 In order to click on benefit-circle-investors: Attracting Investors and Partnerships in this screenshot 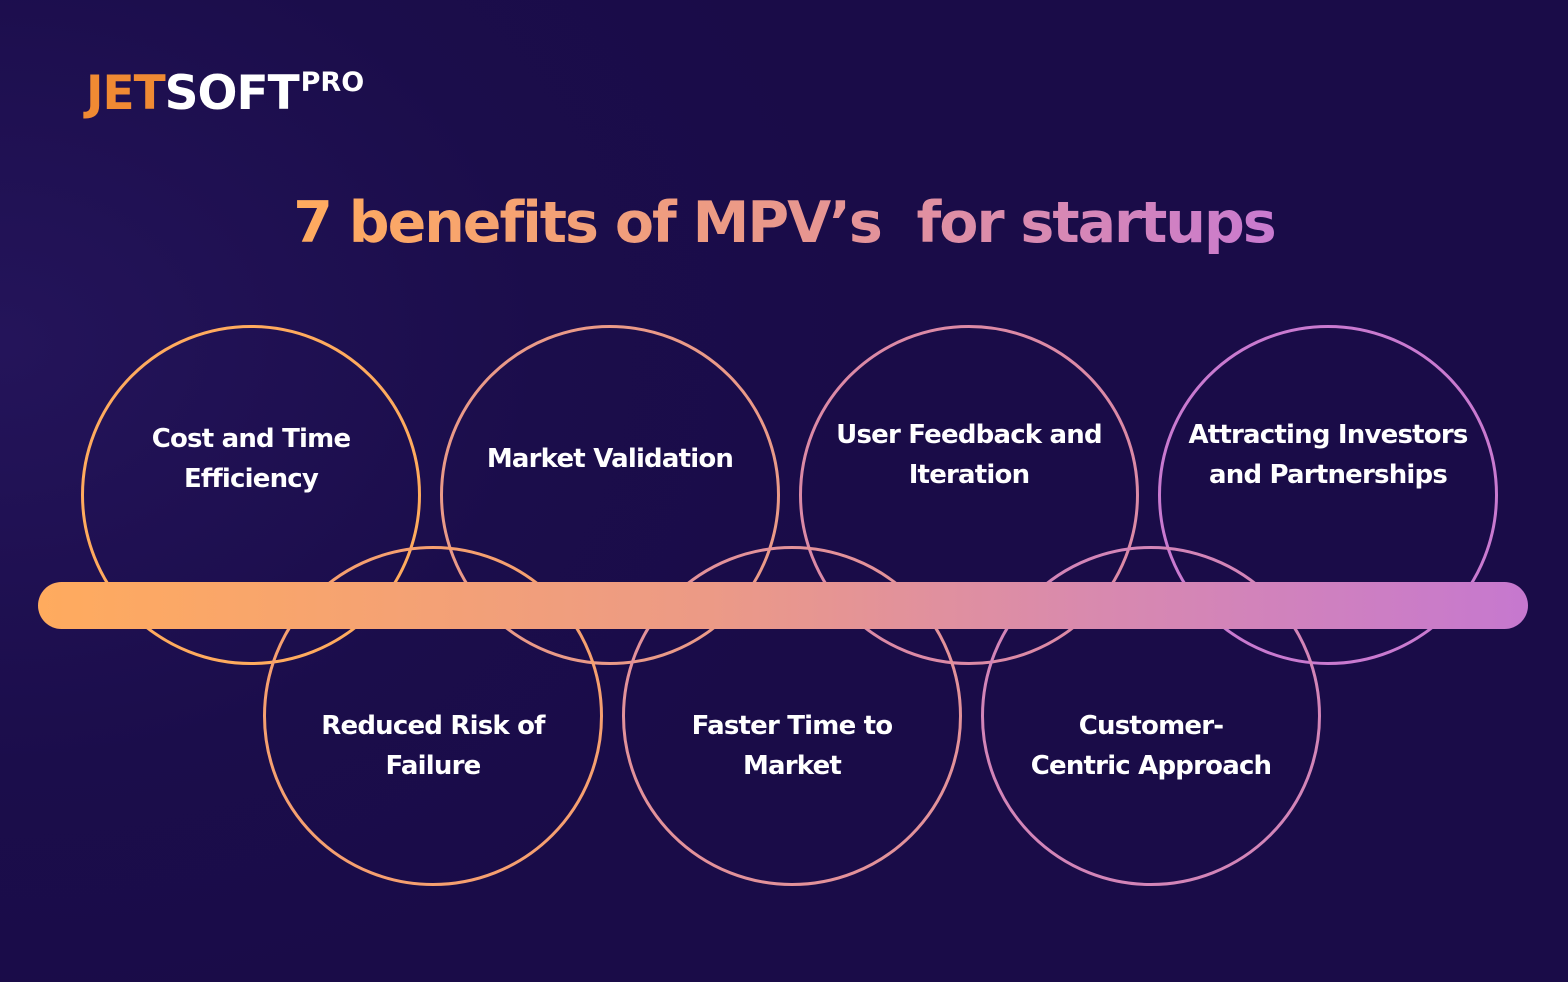, I will do `click(1328, 495)`.